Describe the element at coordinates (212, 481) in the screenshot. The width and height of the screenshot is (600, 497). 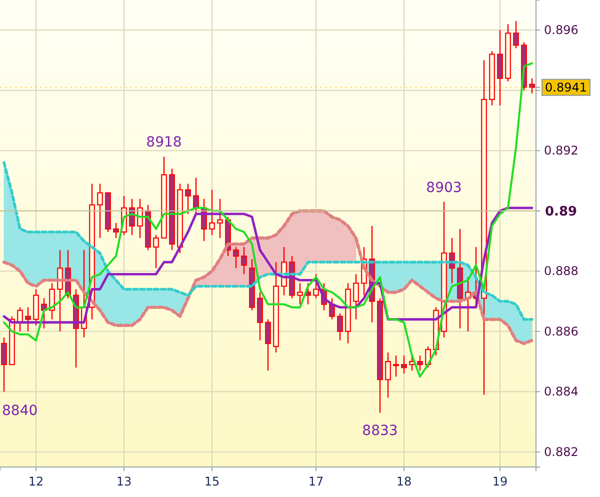
I see `x-tick-label: 15` at that location.